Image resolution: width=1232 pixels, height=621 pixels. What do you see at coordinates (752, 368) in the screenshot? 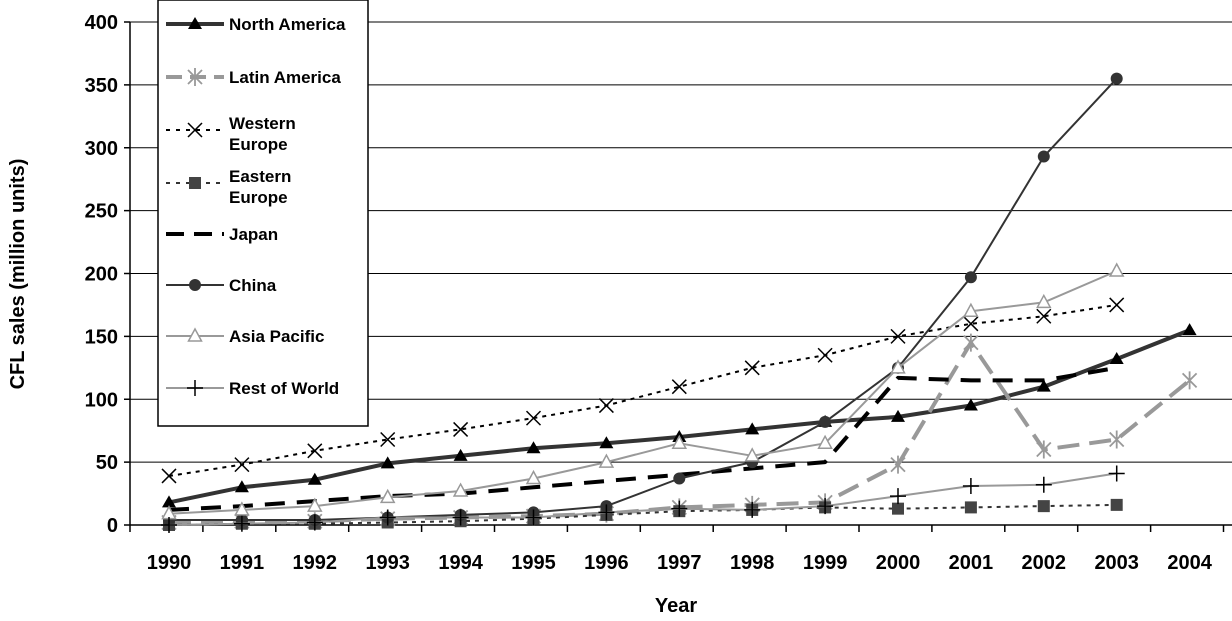
I see `point-western-europe-1998` at bounding box center [752, 368].